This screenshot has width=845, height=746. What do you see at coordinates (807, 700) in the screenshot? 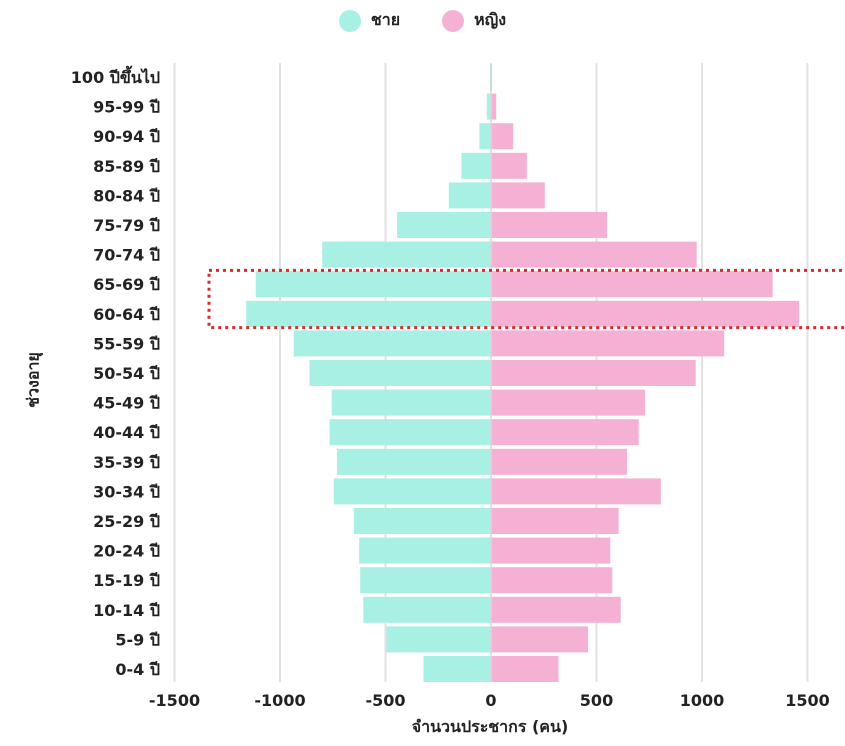
I see `x-tick-label: 1500` at bounding box center [807, 700].